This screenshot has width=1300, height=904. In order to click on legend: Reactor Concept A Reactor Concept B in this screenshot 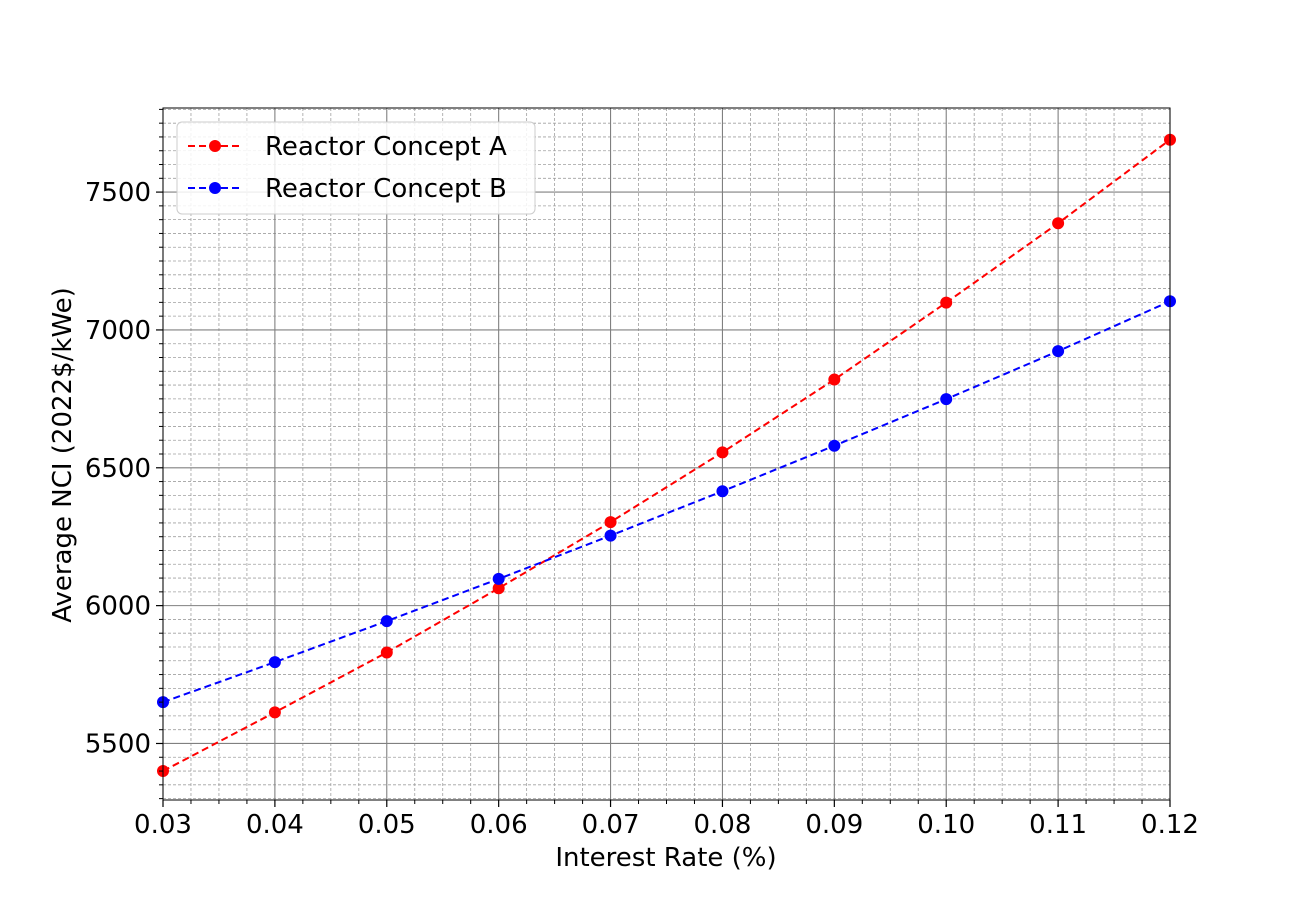, I will do `click(356, 168)`.